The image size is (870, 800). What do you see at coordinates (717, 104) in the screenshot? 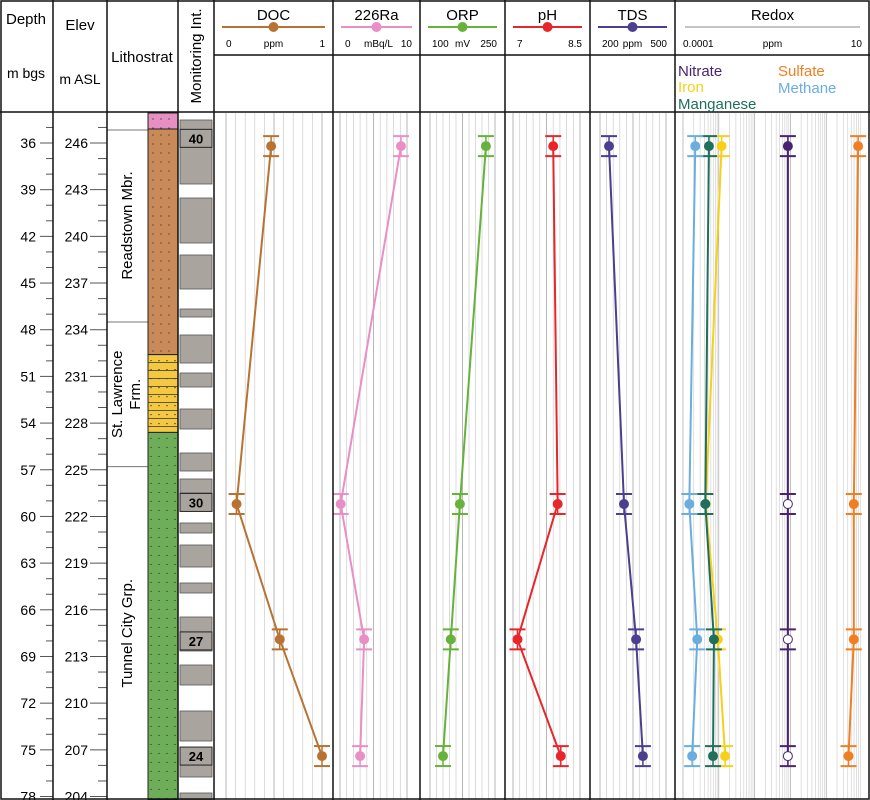
I see `legend-manganese: Manganese` at bounding box center [717, 104].